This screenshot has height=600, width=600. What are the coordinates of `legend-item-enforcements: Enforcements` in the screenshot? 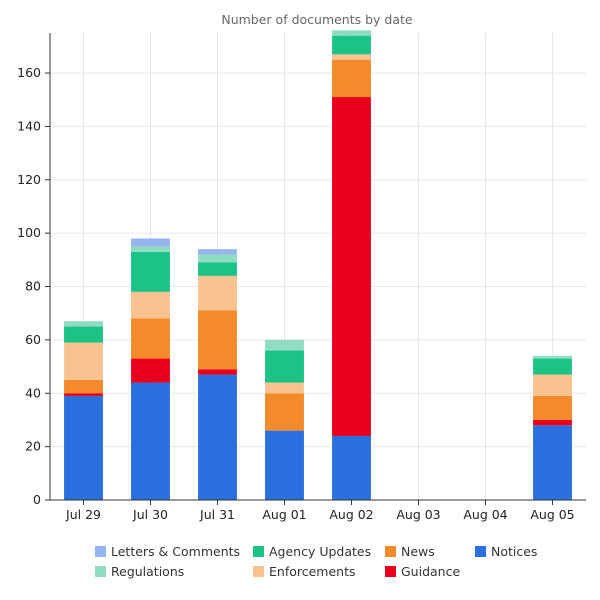 It's located at (304, 571).